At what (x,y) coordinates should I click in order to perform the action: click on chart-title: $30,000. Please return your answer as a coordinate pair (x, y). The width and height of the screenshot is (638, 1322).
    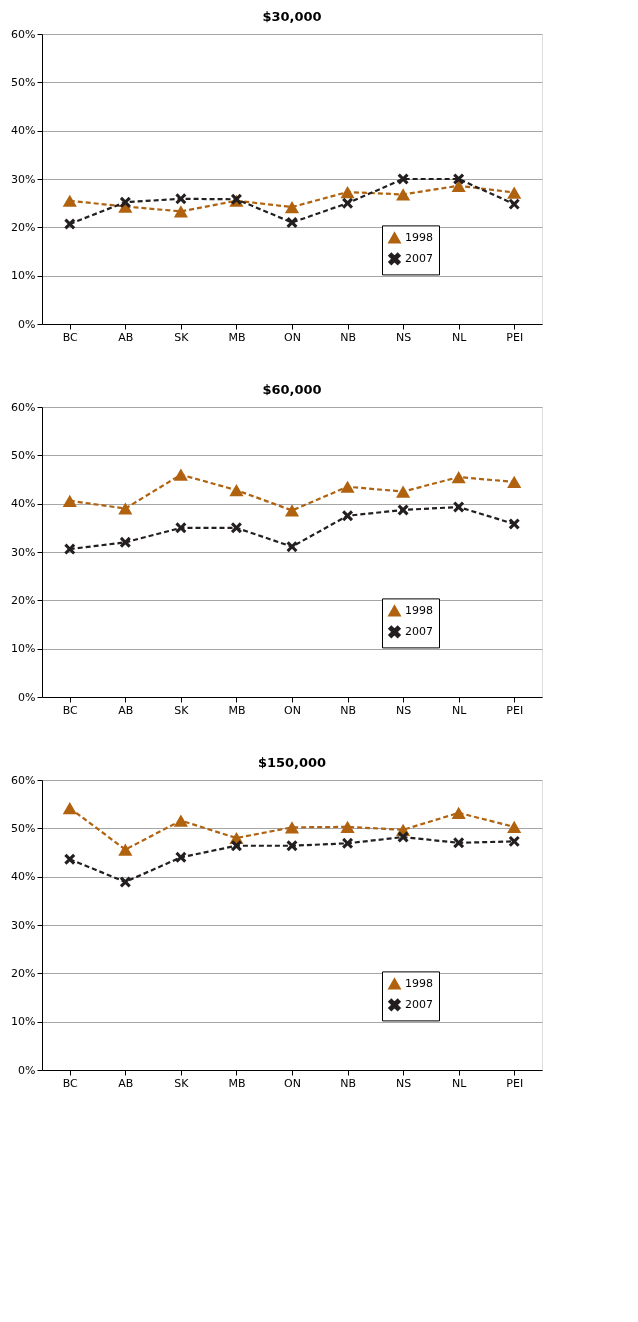
    Looking at the image, I should click on (292, 16).